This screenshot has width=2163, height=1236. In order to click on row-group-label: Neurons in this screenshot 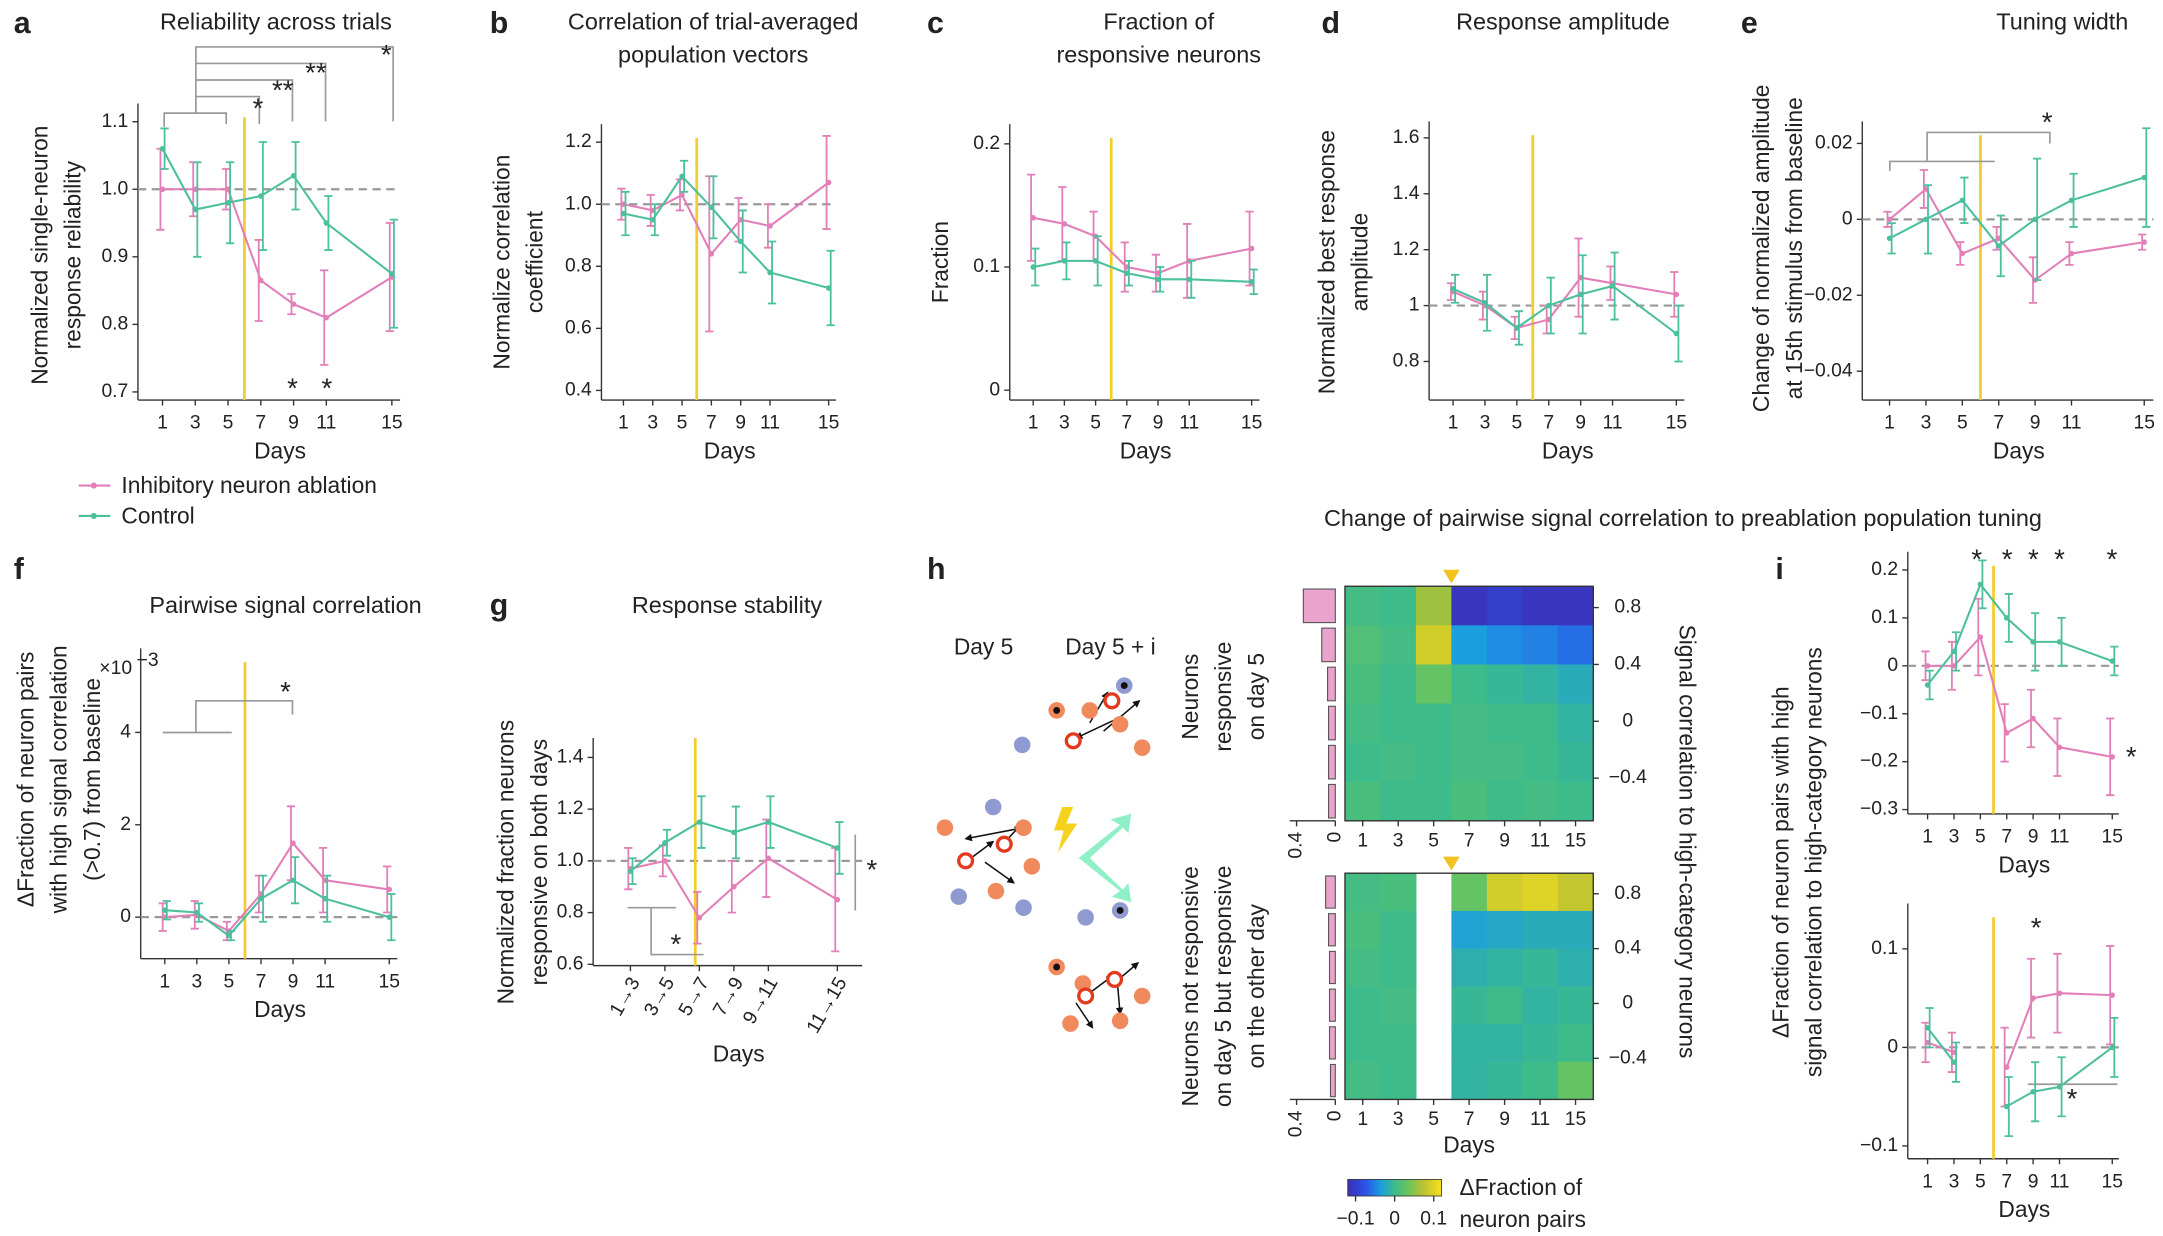, I will do `click(1190, 697)`.